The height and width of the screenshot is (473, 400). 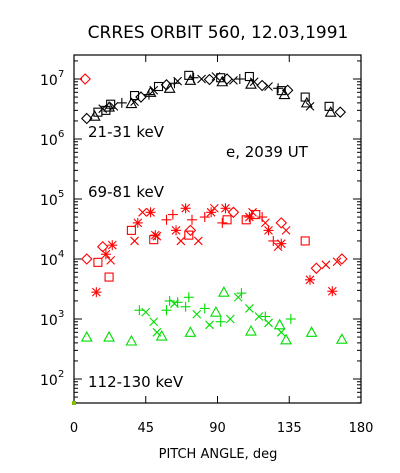 I want to click on y-tick-label-exp: 3, so click(x=61, y=314).